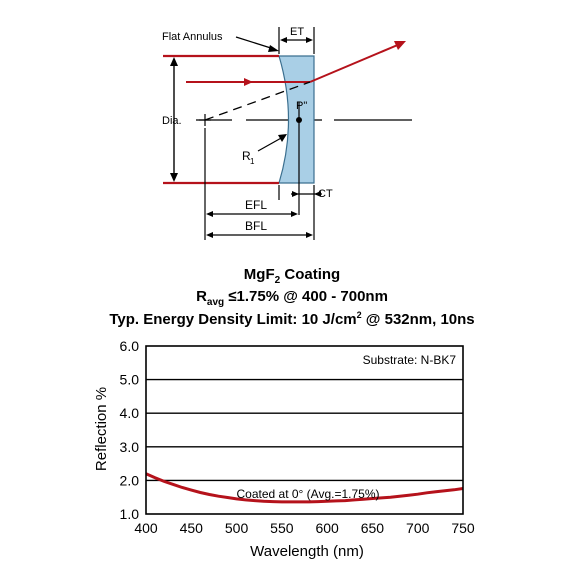 This screenshot has width=585, height=570. Describe the element at coordinates (325, 194) in the screenshot. I see `ct-label: CT` at that location.